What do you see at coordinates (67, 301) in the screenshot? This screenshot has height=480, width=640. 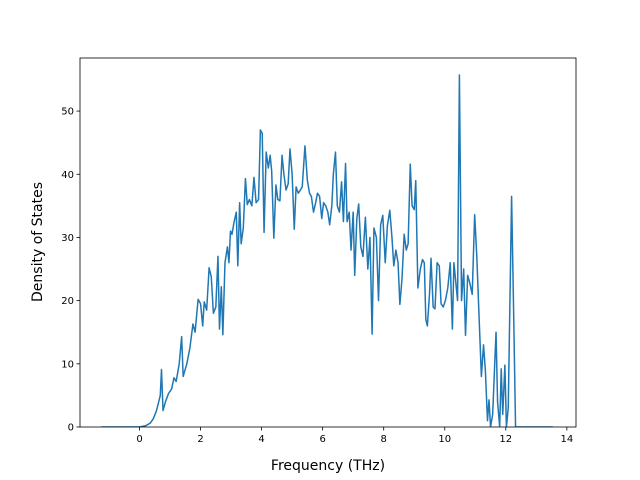 I see `y-tick-label: 20` at bounding box center [67, 301].